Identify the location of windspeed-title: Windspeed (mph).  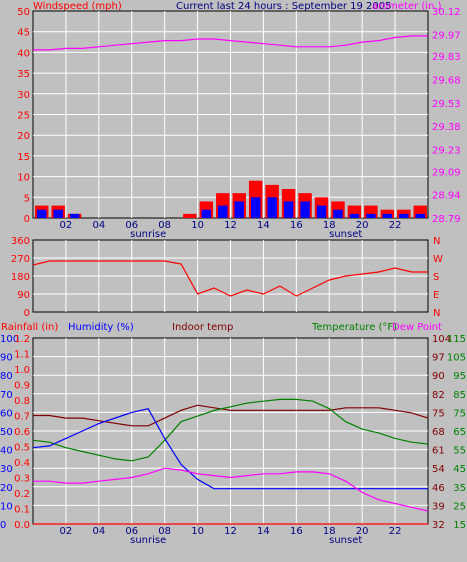
(77, 6).